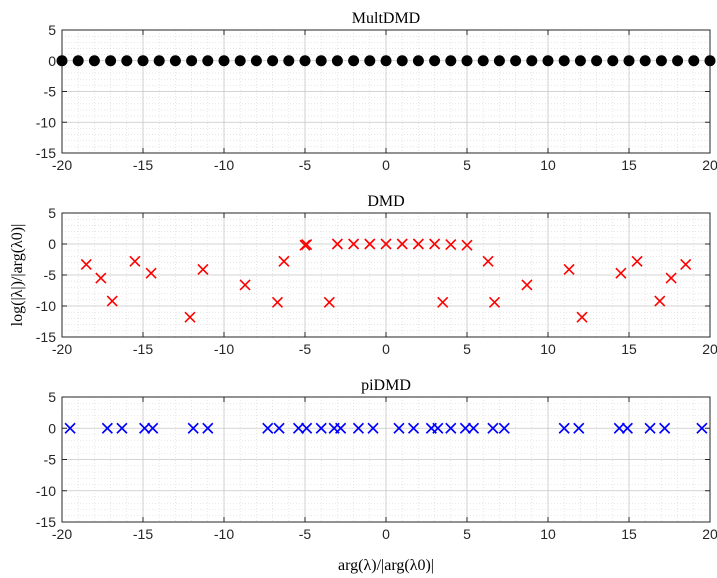 The image size is (717, 578). I want to click on multdmd-x-tick-label: -5, so click(305, 165).